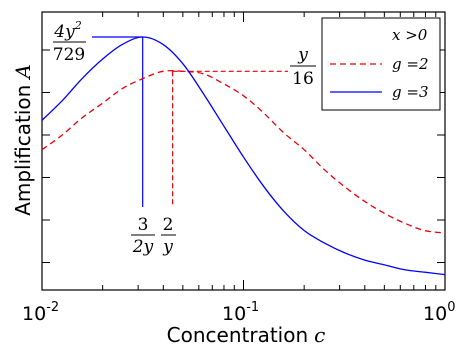 This screenshot has width=470, height=347. I want to click on x-axis-title: Concentration c, so click(246, 335).